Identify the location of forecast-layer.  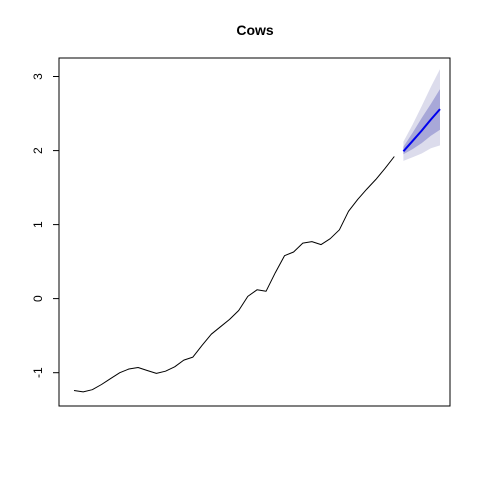
(421, 130).